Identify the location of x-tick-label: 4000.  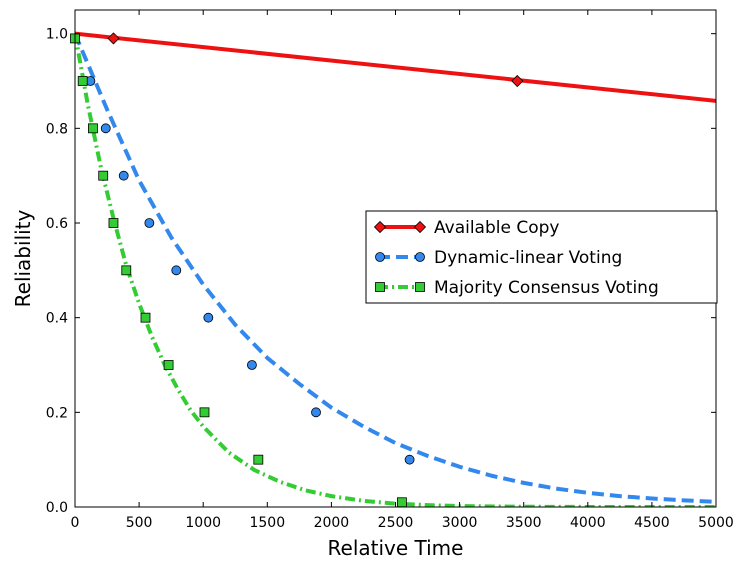
(588, 523).